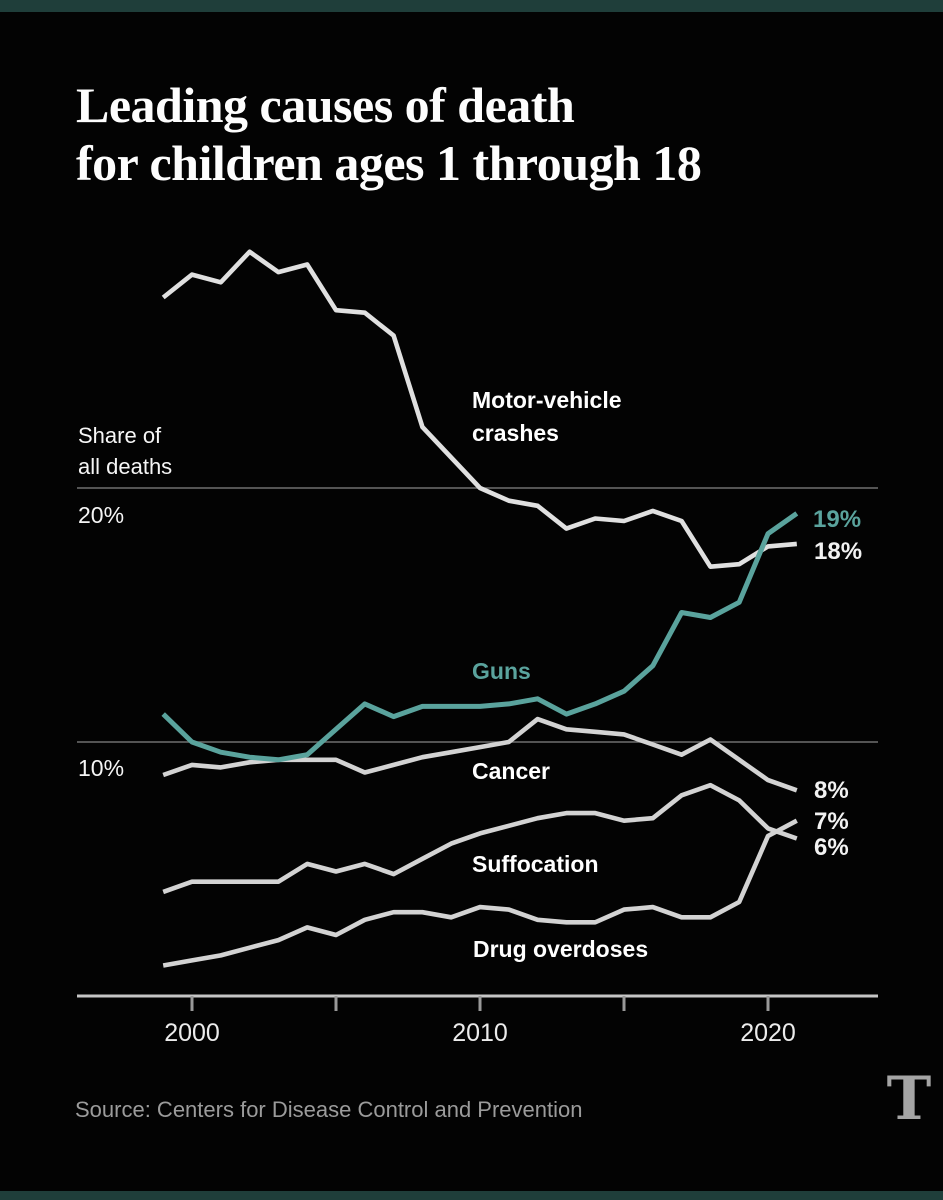 This screenshot has height=1200, width=943. I want to click on end-value-cancer: 8%, so click(831, 790).